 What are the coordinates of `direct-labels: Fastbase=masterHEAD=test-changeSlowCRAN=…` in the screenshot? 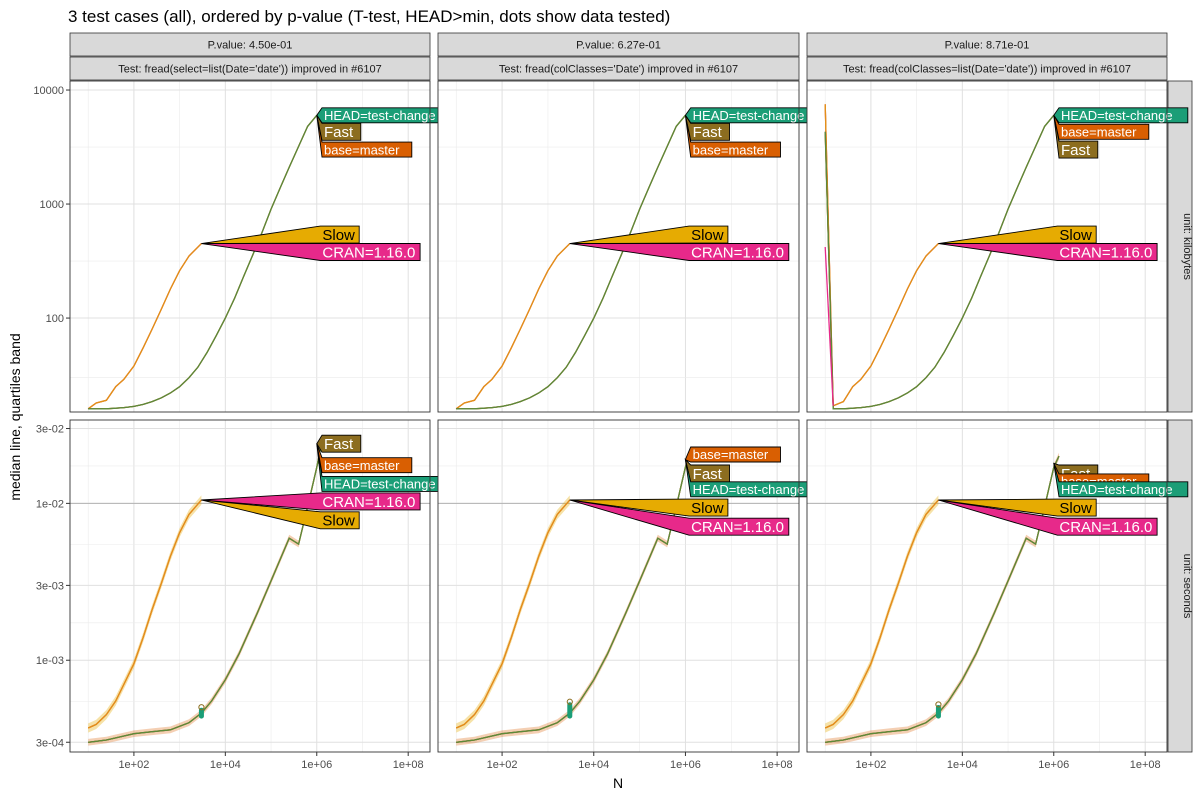 It's located at (1063, 499).